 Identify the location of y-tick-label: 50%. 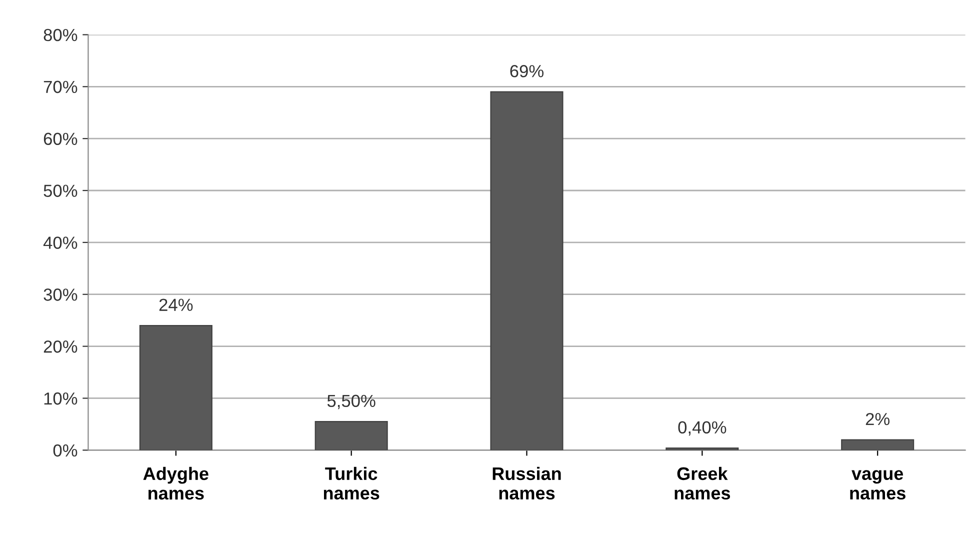
(61, 190).